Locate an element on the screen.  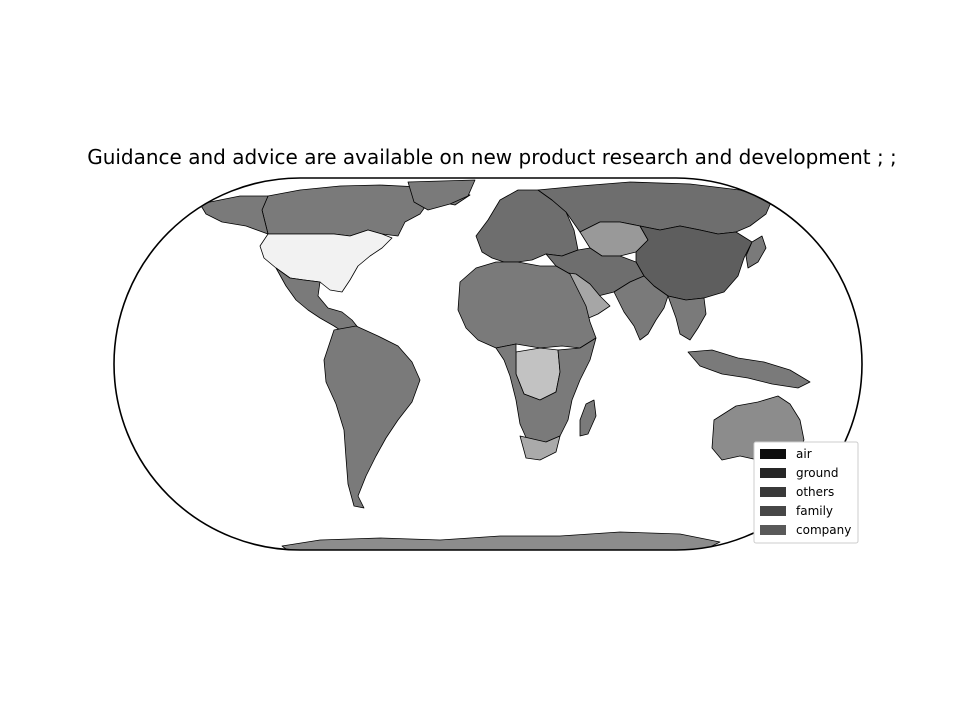
legend-label-air: air is located at coordinates (804, 454).